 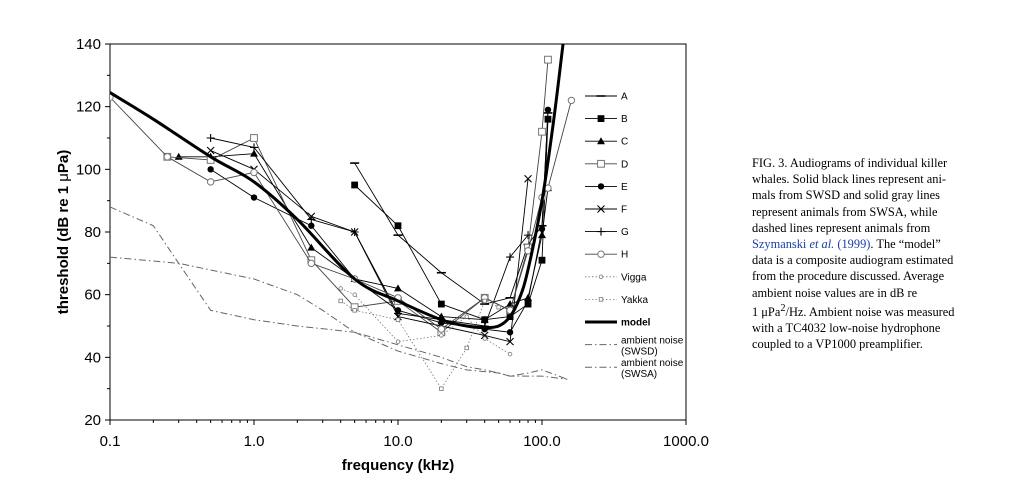 What do you see at coordinates (451, 220) in the screenshot?
I see `series-line-b` at bounding box center [451, 220].